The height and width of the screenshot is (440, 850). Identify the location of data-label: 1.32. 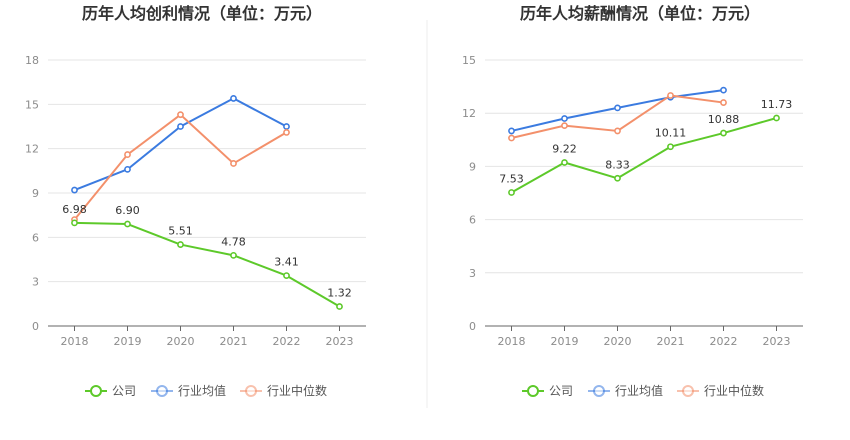
(339, 292).